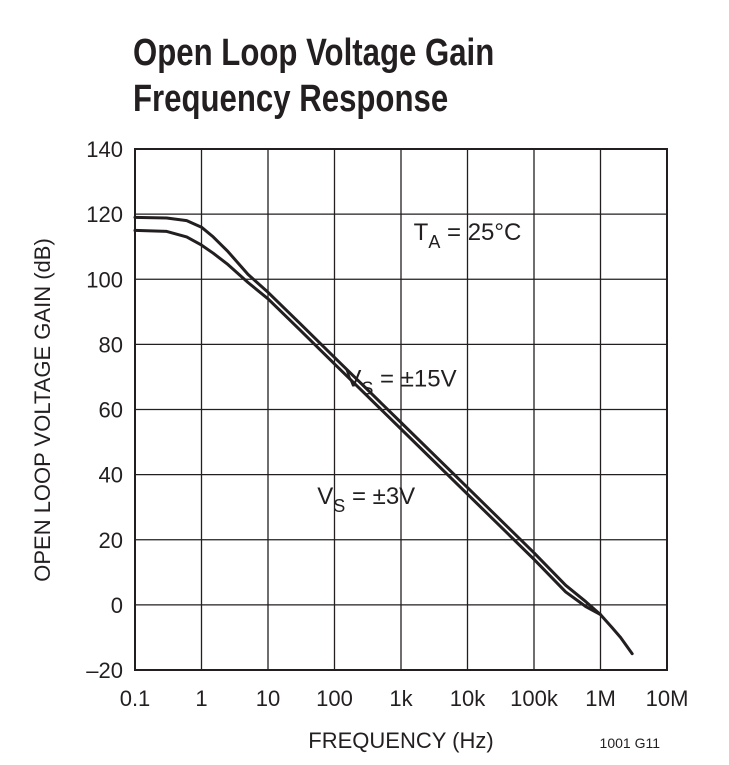 The image size is (729, 765). I want to click on x-tick-label: 1M, so click(600, 698).